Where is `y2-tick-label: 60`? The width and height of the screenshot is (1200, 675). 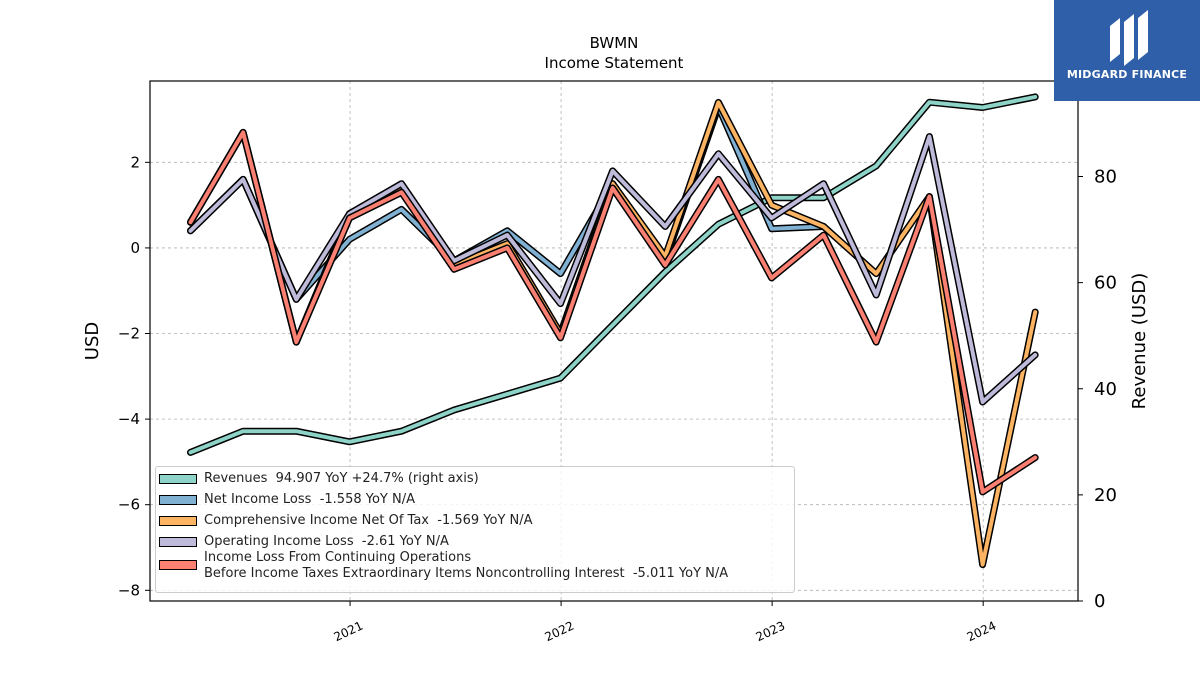 y2-tick-label: 60 is located at coordinates (1105, 283).